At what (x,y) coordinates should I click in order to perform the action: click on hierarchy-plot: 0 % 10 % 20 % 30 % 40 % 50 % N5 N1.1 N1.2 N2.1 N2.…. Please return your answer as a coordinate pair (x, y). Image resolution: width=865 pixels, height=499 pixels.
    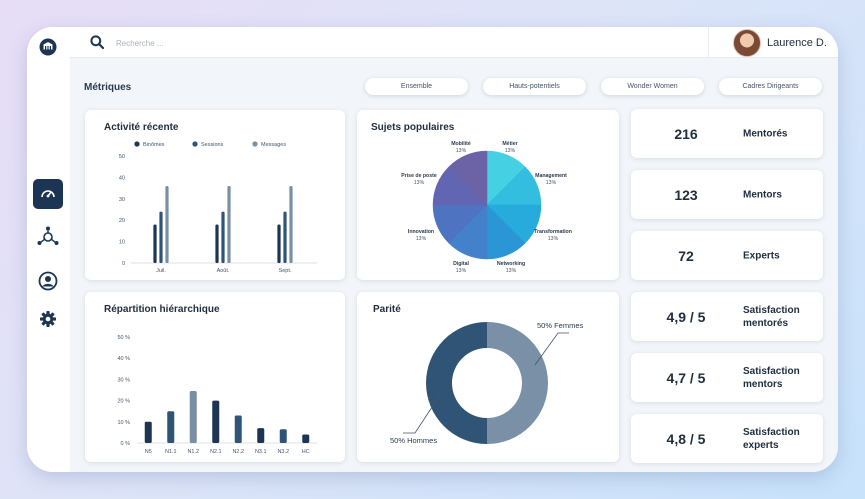
    Looking at the image, I should click on (217, 395).